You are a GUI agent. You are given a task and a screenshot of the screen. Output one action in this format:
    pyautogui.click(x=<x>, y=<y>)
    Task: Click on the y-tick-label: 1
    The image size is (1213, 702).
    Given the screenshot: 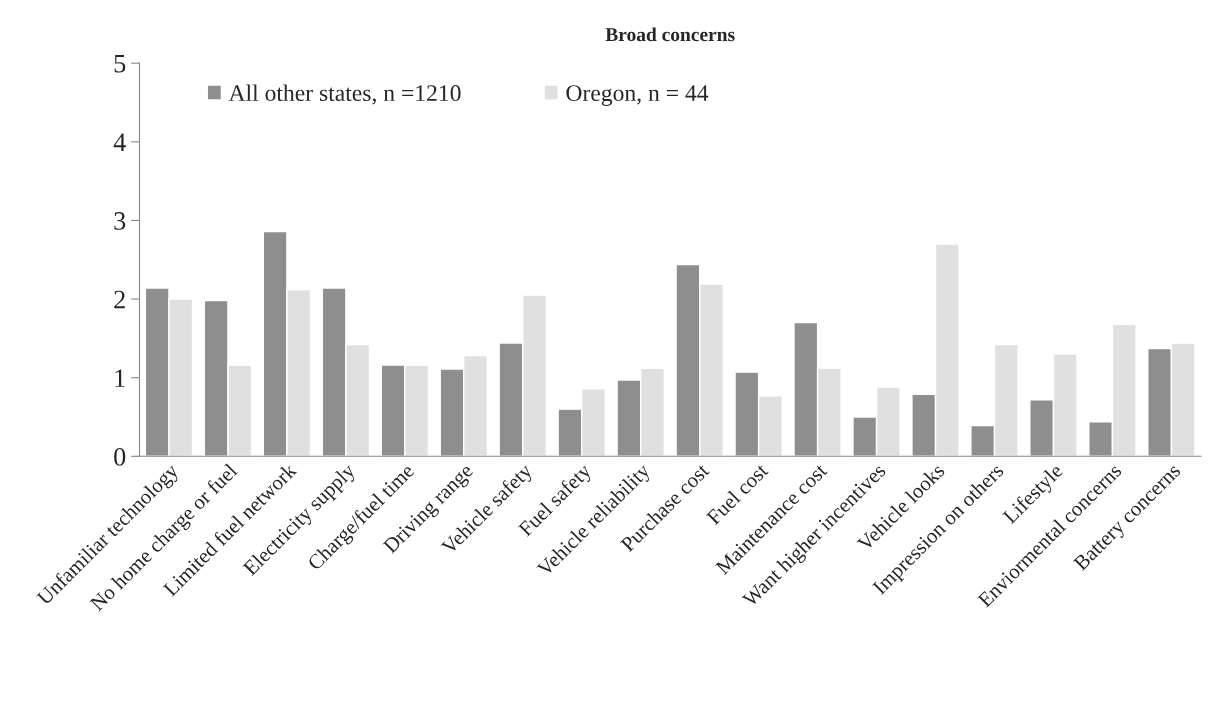 What is the action you would take?
    pyautogui.click(x=120, y=378)
    